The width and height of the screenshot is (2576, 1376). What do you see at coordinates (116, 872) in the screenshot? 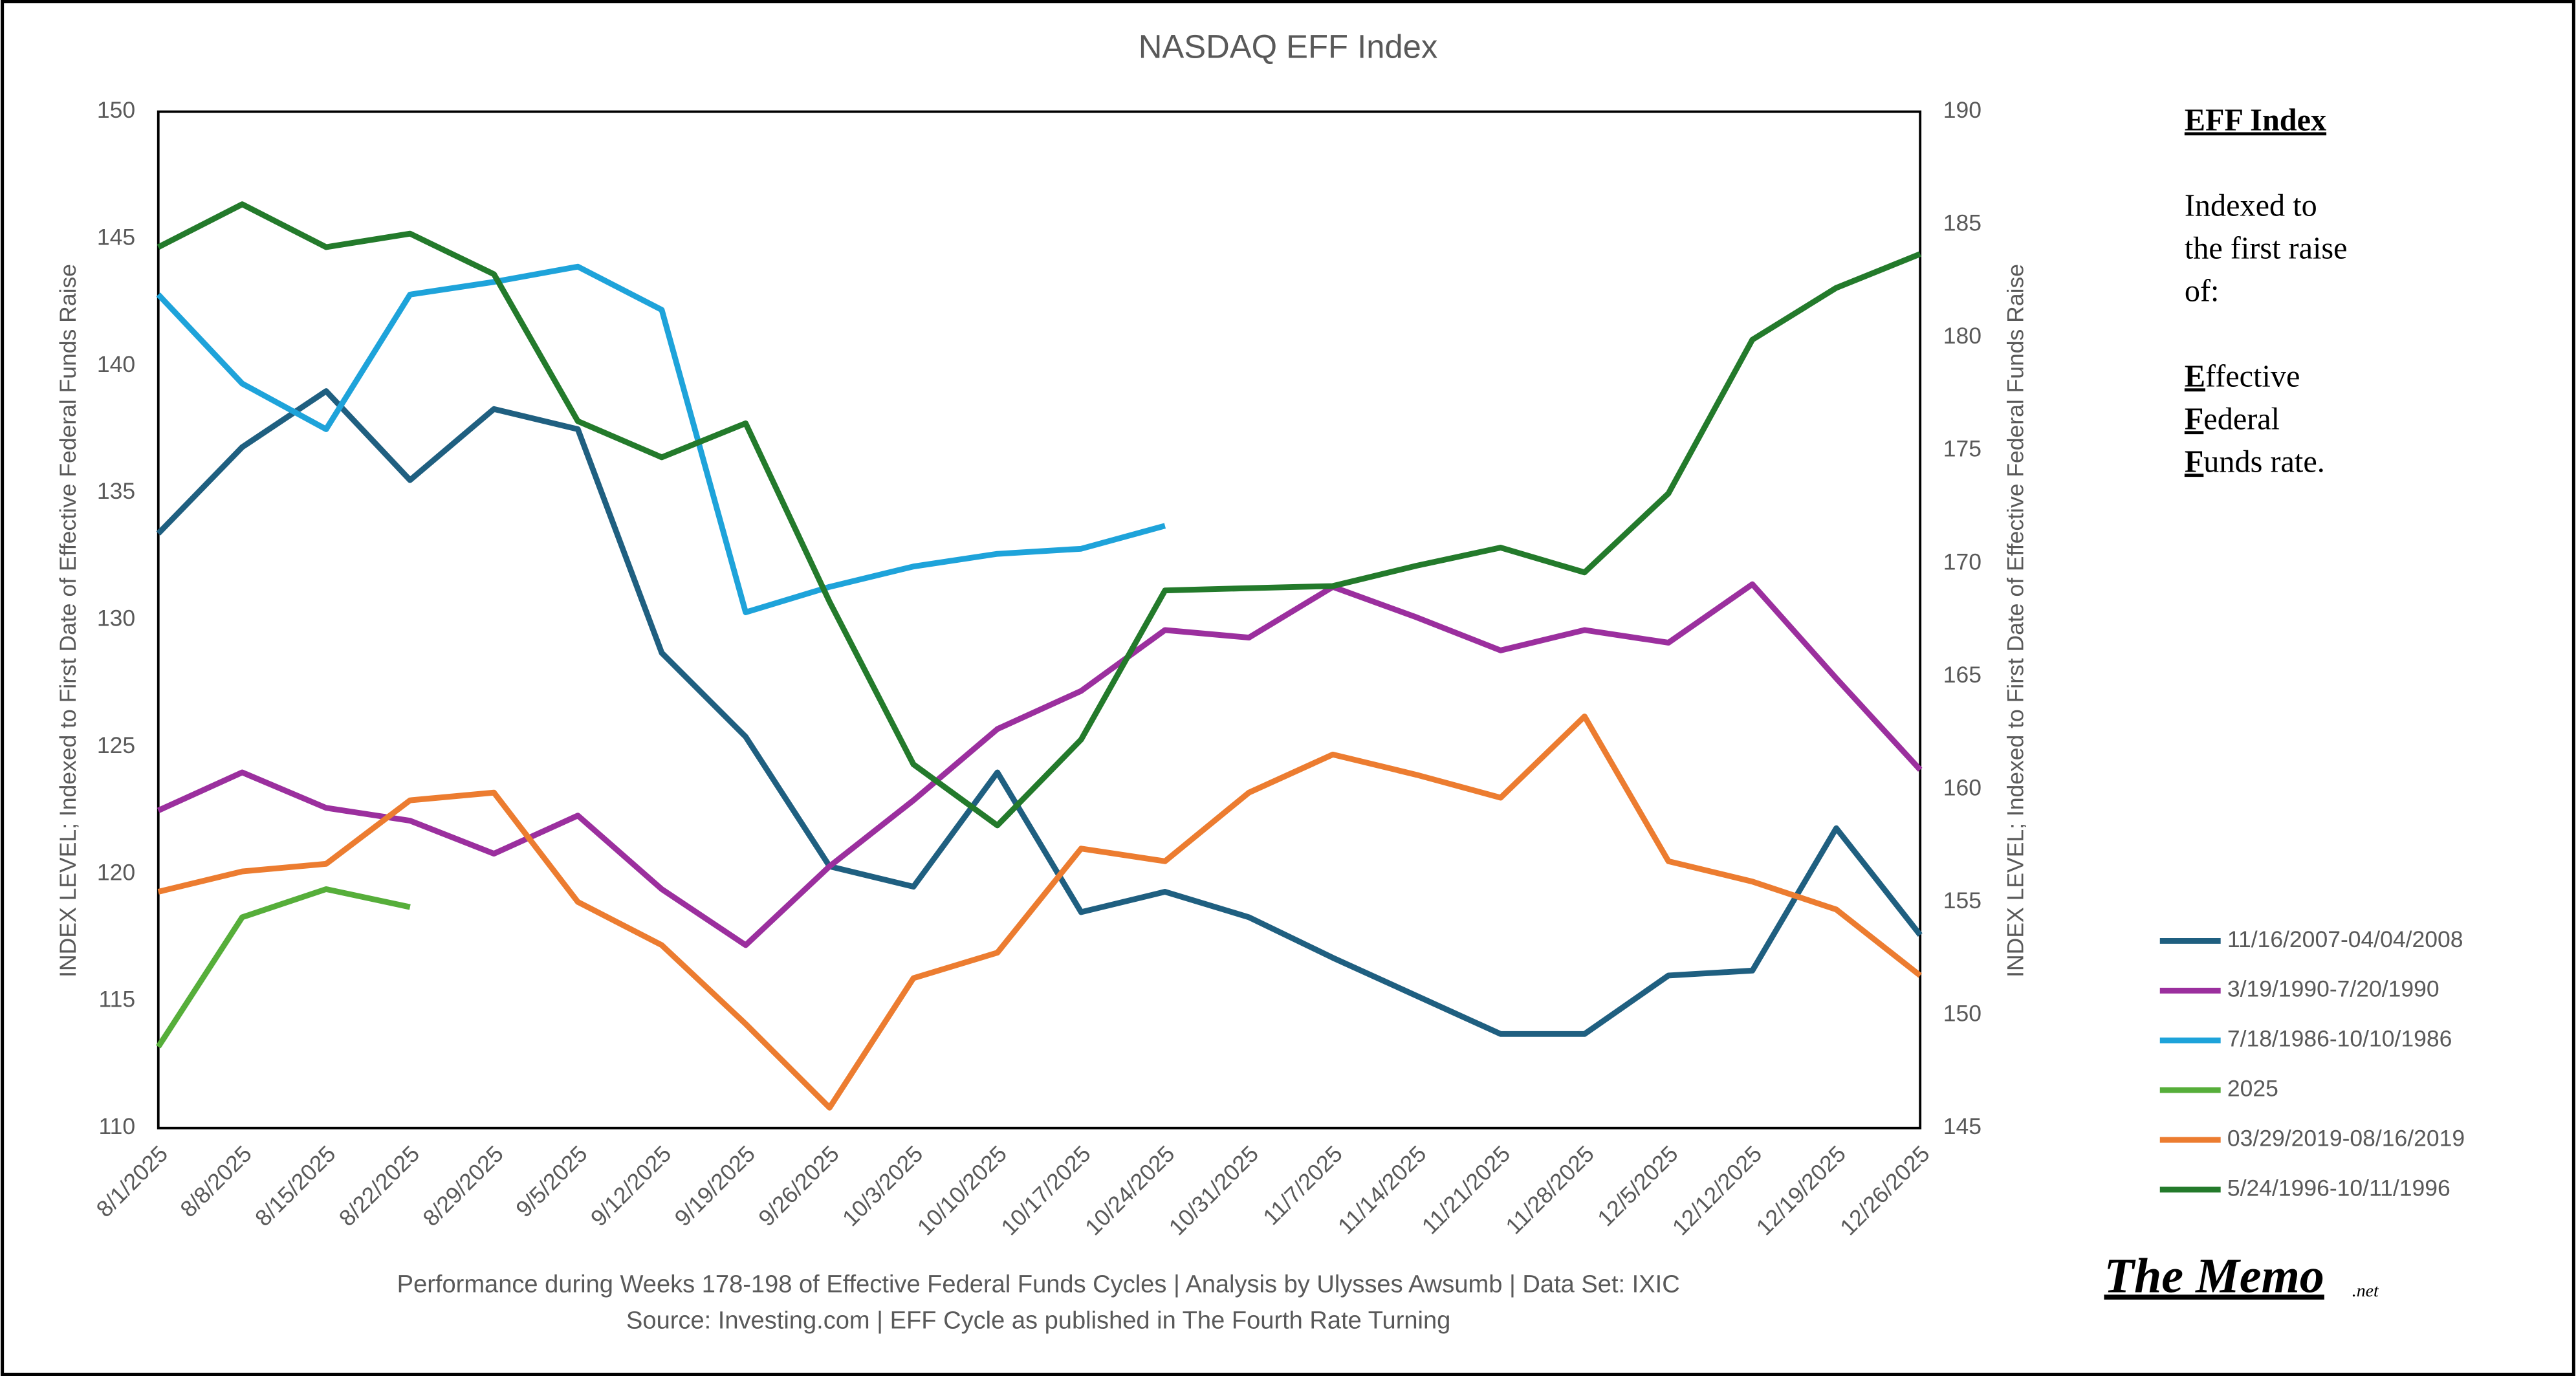
I see `y-tick-label: 120` at bounding box center [116, 872].